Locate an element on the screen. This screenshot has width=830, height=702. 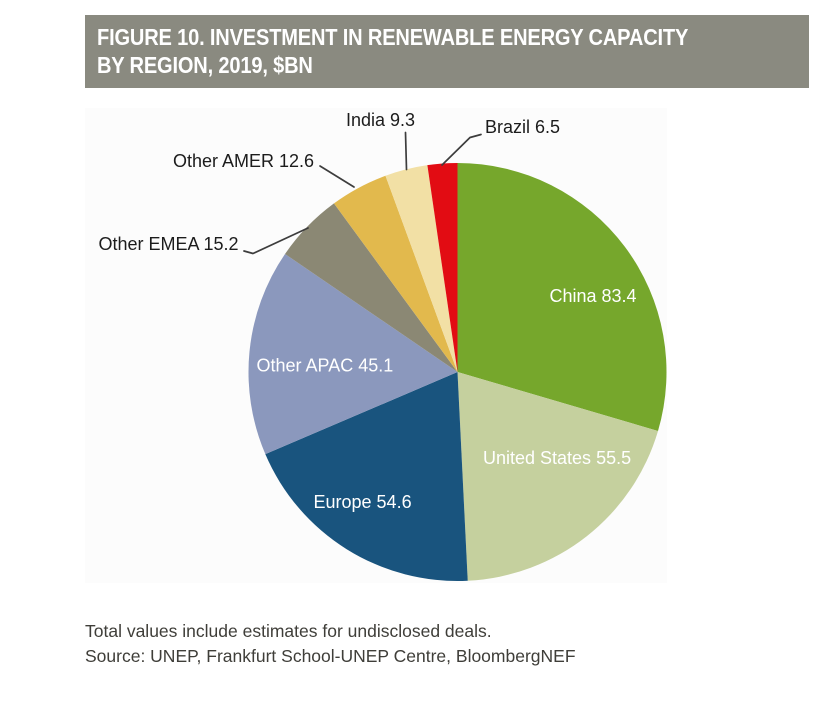
svg-text: Other APAC 45.1 is located at coordinates (325, 366).